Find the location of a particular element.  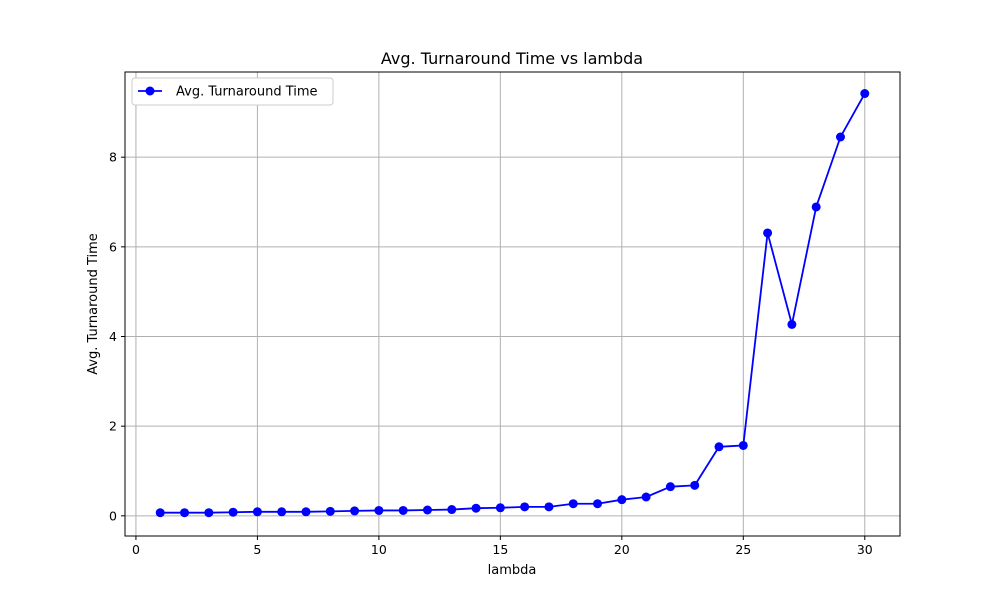

y-tick-label: 6 is located at coordinates (113, 246).